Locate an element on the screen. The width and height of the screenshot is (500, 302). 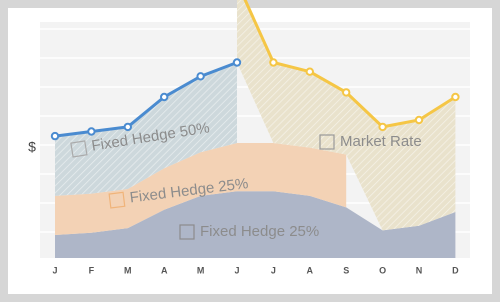
x-tick-label: N is located at coordinates (419, 270).